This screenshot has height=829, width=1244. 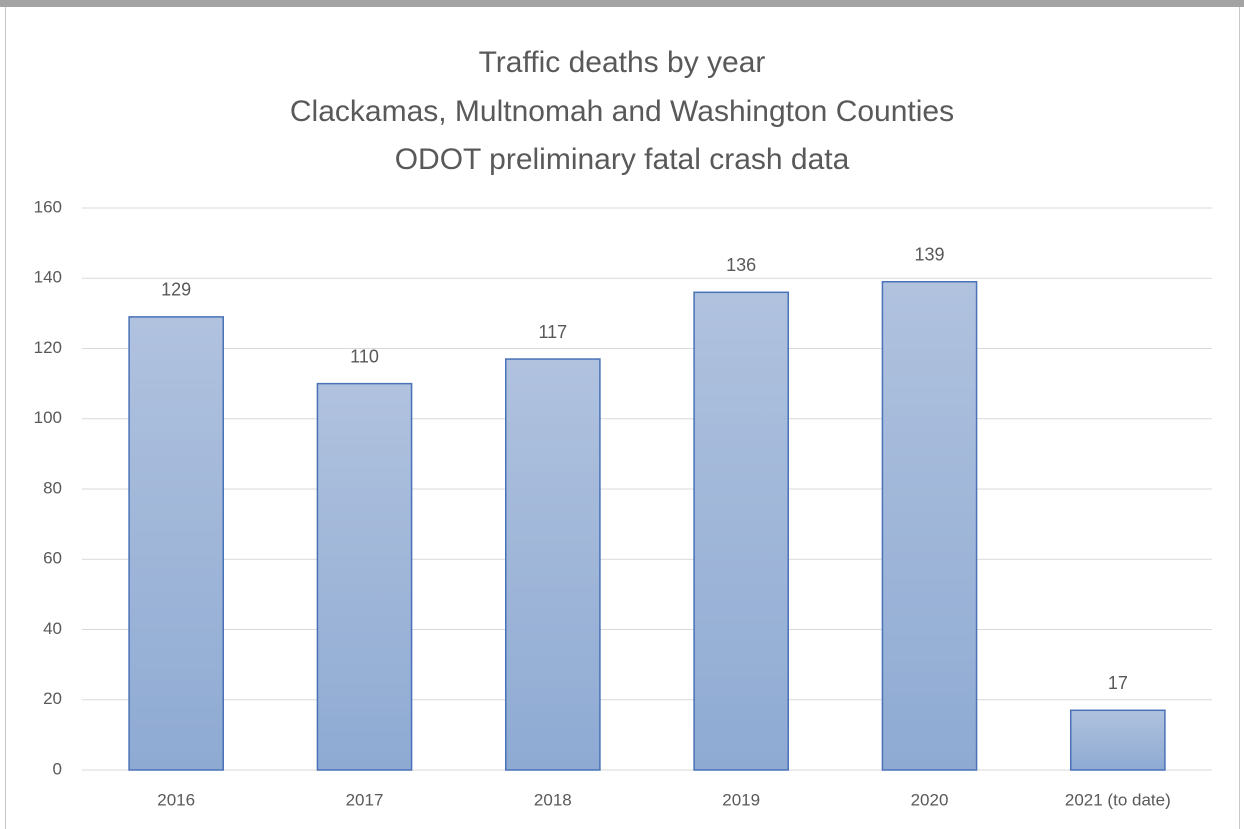 What do you see at coordinates (1118, 799) in the screenshot?
I see `x-tick-label: 2021 (to date)` at bounding box center [1118, 799].